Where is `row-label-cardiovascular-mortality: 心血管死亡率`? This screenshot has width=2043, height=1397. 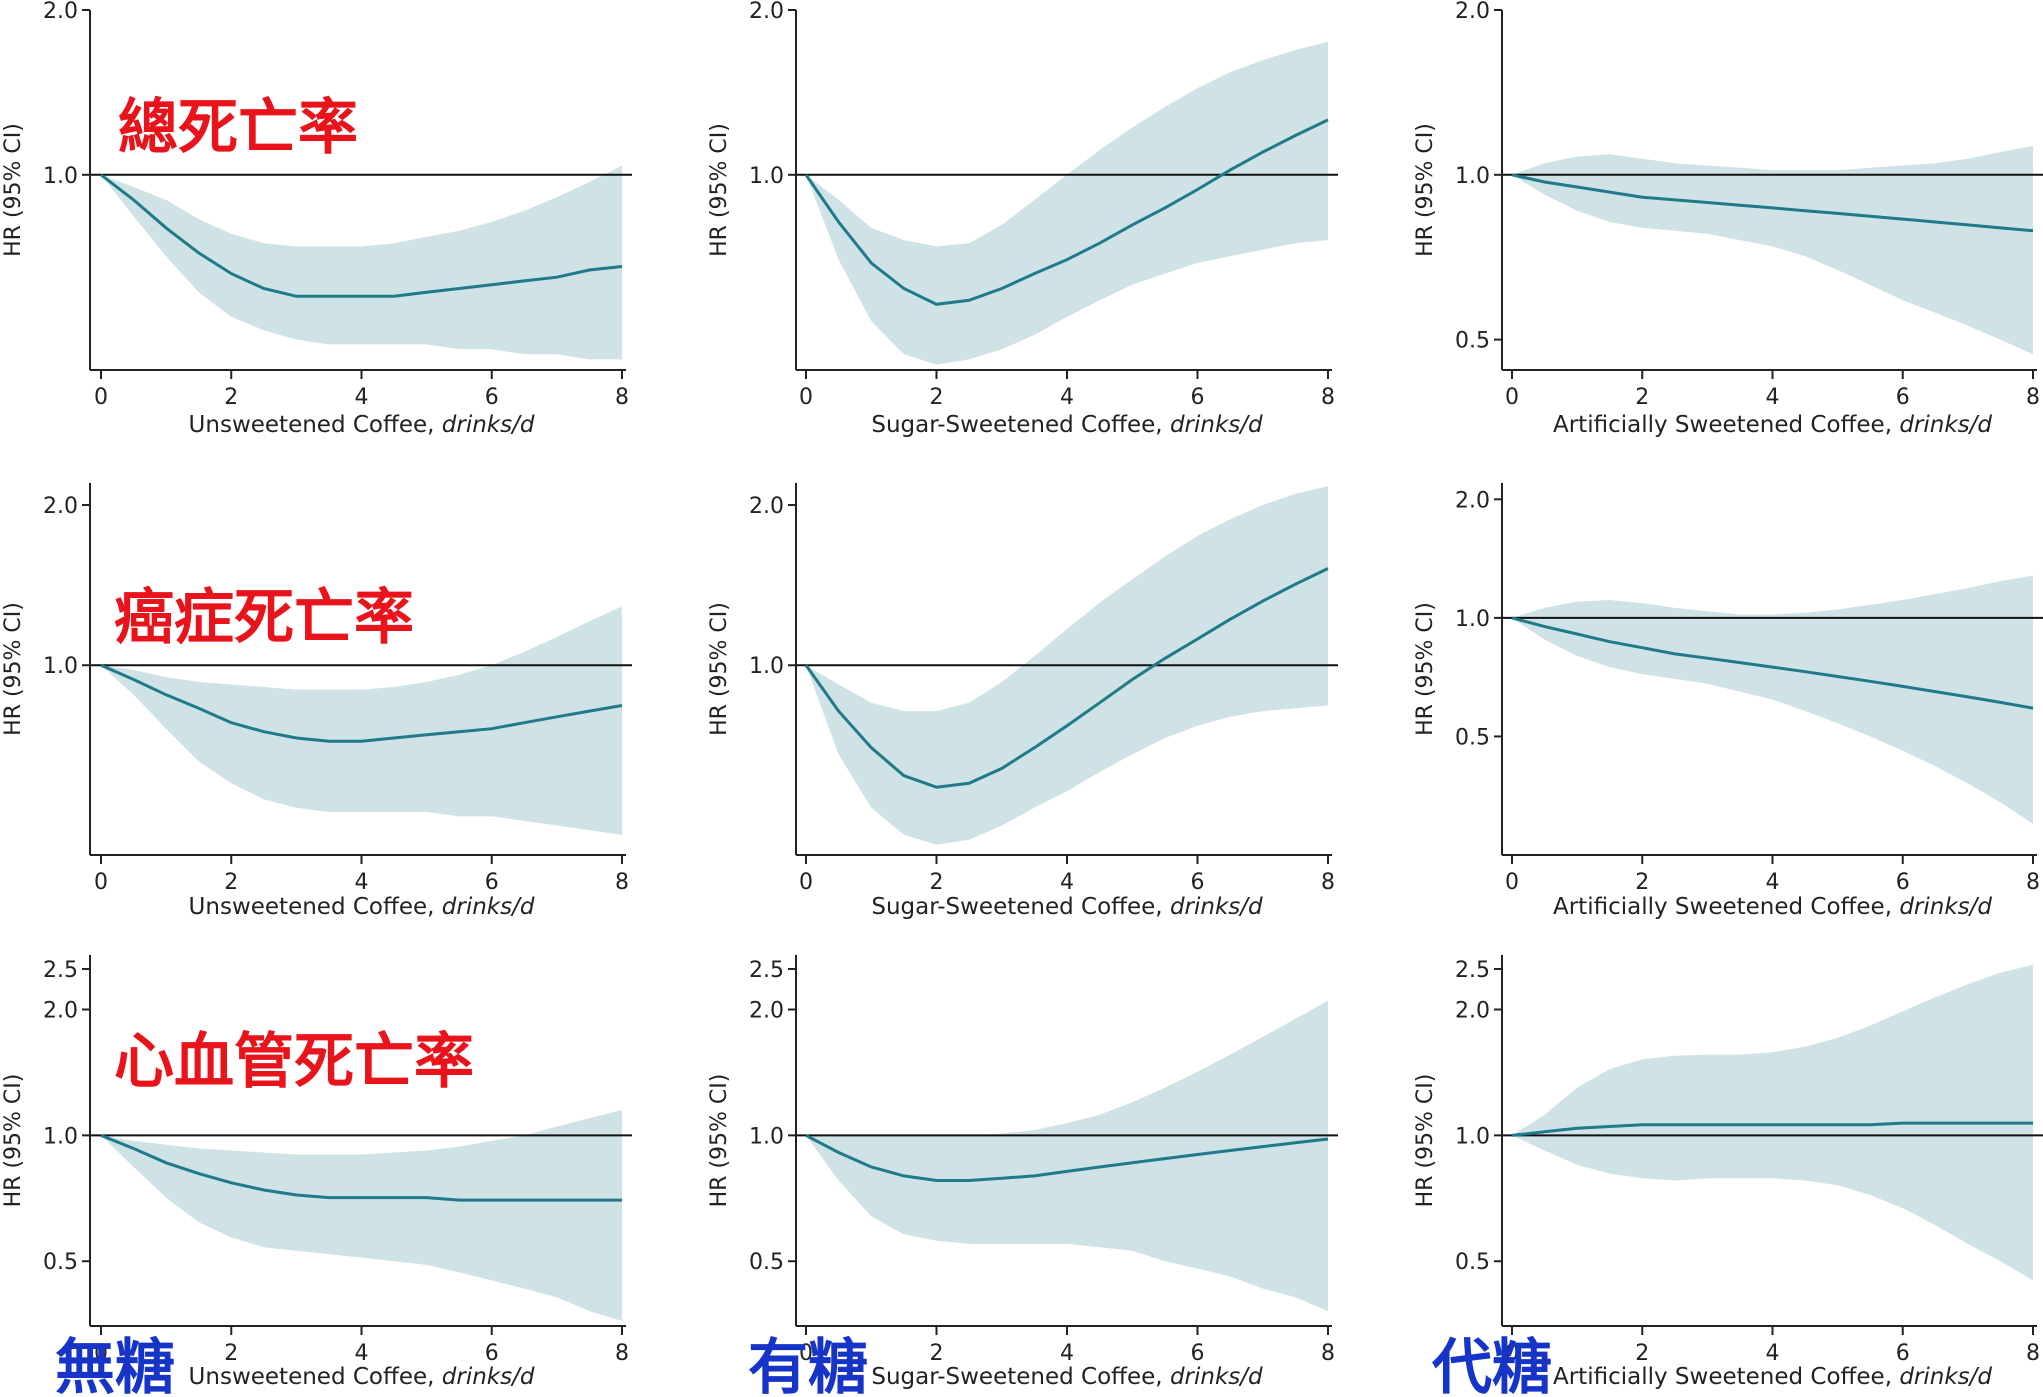
row-label-cardiovascular-mortality: 心血管死亡率 is located at coordinates (294, 1062).